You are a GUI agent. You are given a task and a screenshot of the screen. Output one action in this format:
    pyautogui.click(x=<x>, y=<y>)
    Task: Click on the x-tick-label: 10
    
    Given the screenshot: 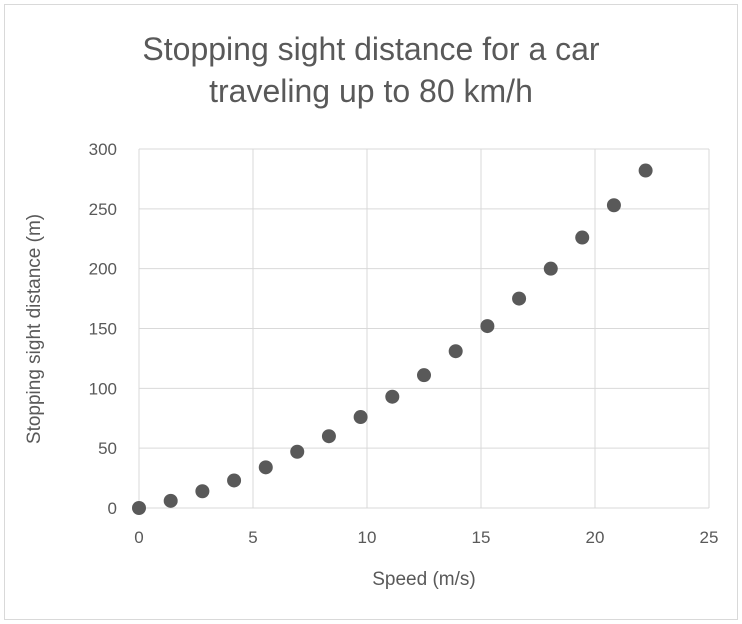 What is the action you would take?
    pyautogui.click(x=367, y=537)
    